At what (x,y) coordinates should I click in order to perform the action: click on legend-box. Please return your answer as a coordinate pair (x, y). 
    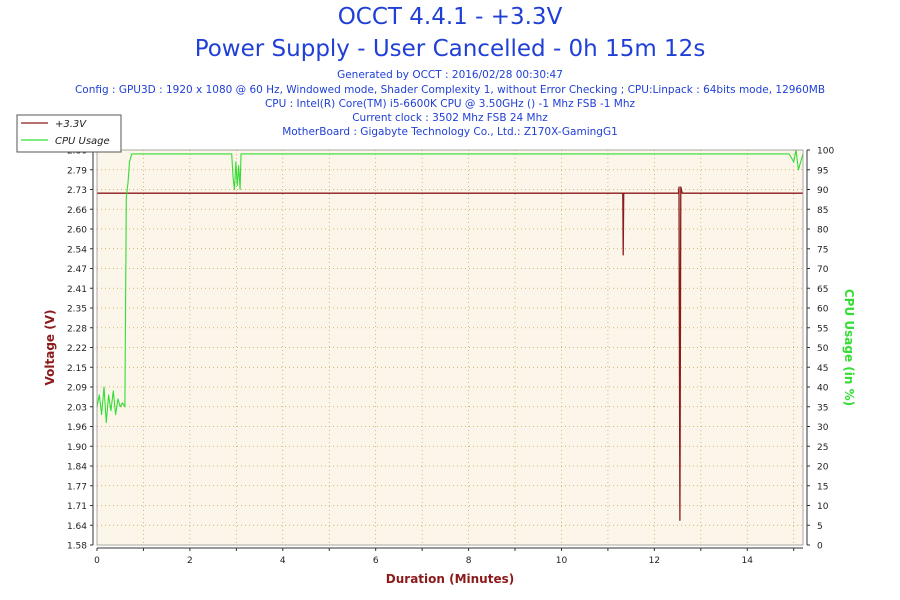
    Looking at the image, I should click on (69, 133).